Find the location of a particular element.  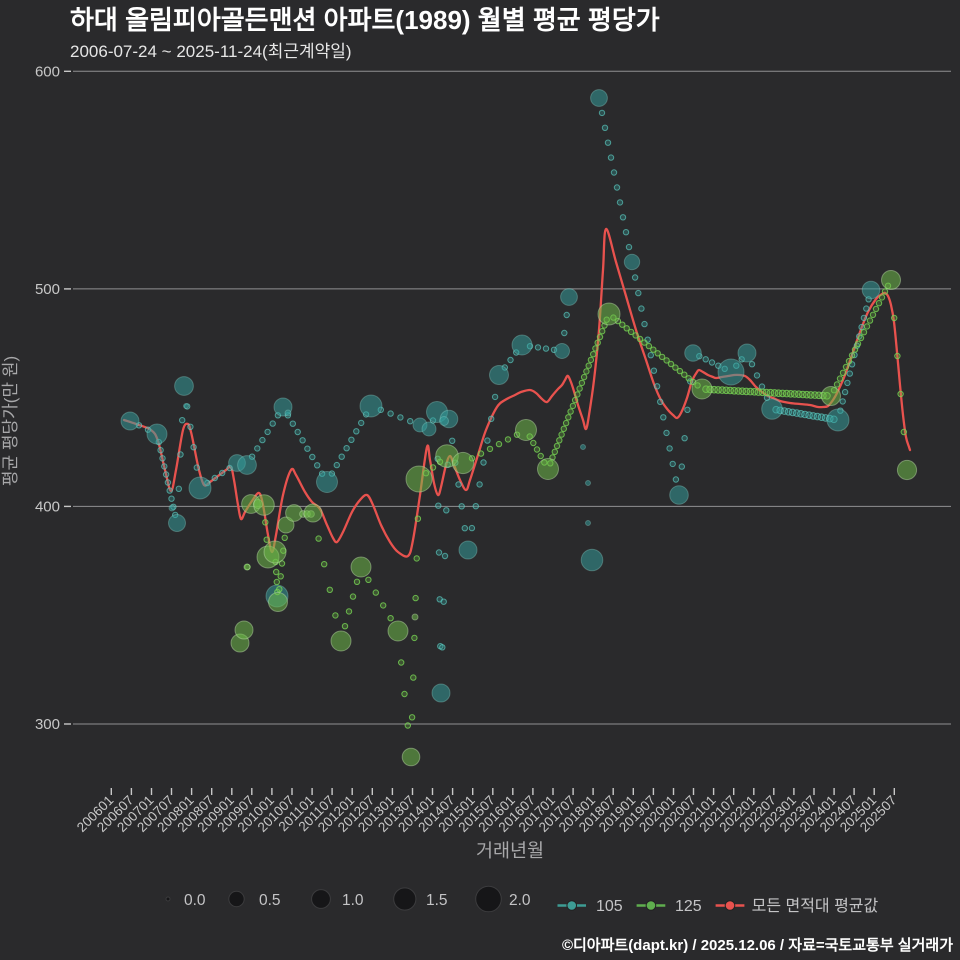

svg-text: 105 is located at coordinates (609, 906).